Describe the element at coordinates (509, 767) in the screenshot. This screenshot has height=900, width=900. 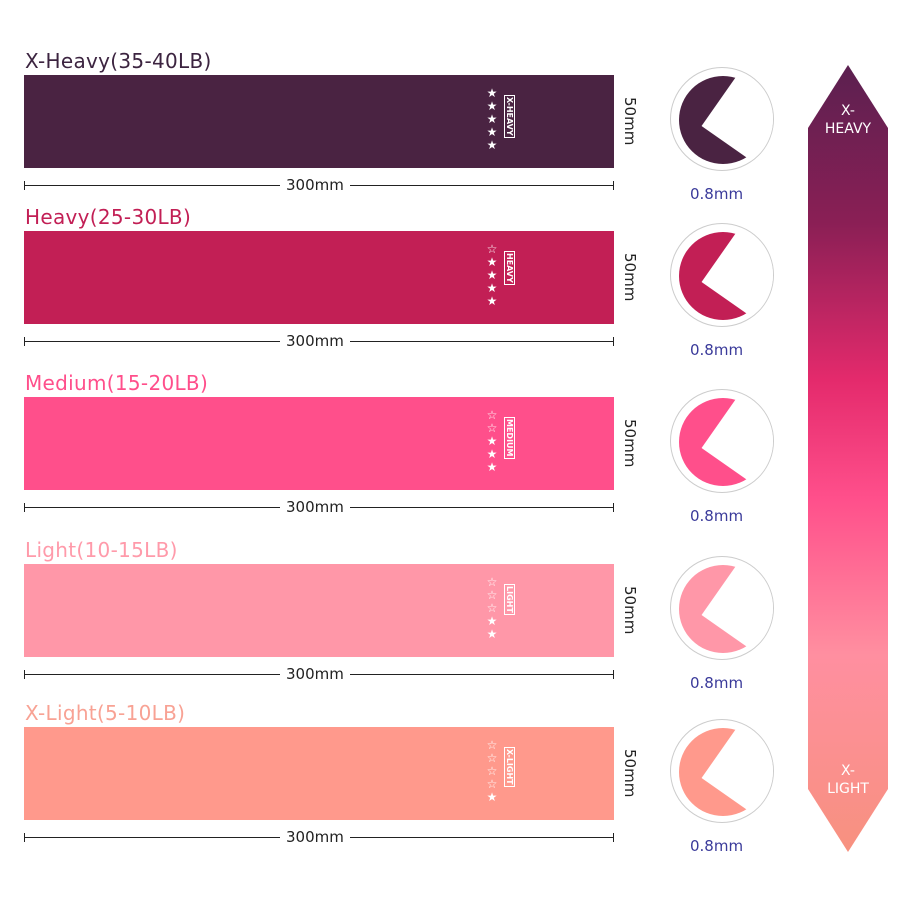
I see `band-tag: X-LIGHT` at that location.